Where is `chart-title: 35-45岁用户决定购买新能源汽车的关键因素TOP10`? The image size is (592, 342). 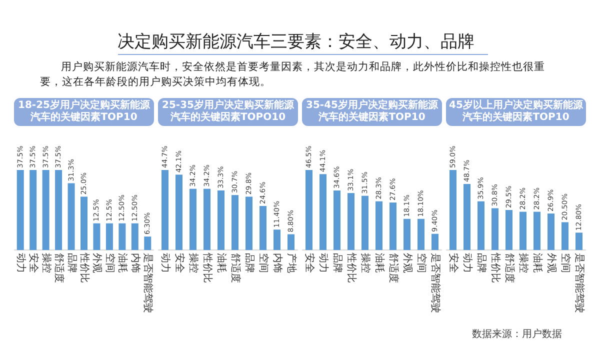 chart-title: 35-45岁用户决定购买新能源汽车的关键因素TOP10 is located at coordinates (372, 112).